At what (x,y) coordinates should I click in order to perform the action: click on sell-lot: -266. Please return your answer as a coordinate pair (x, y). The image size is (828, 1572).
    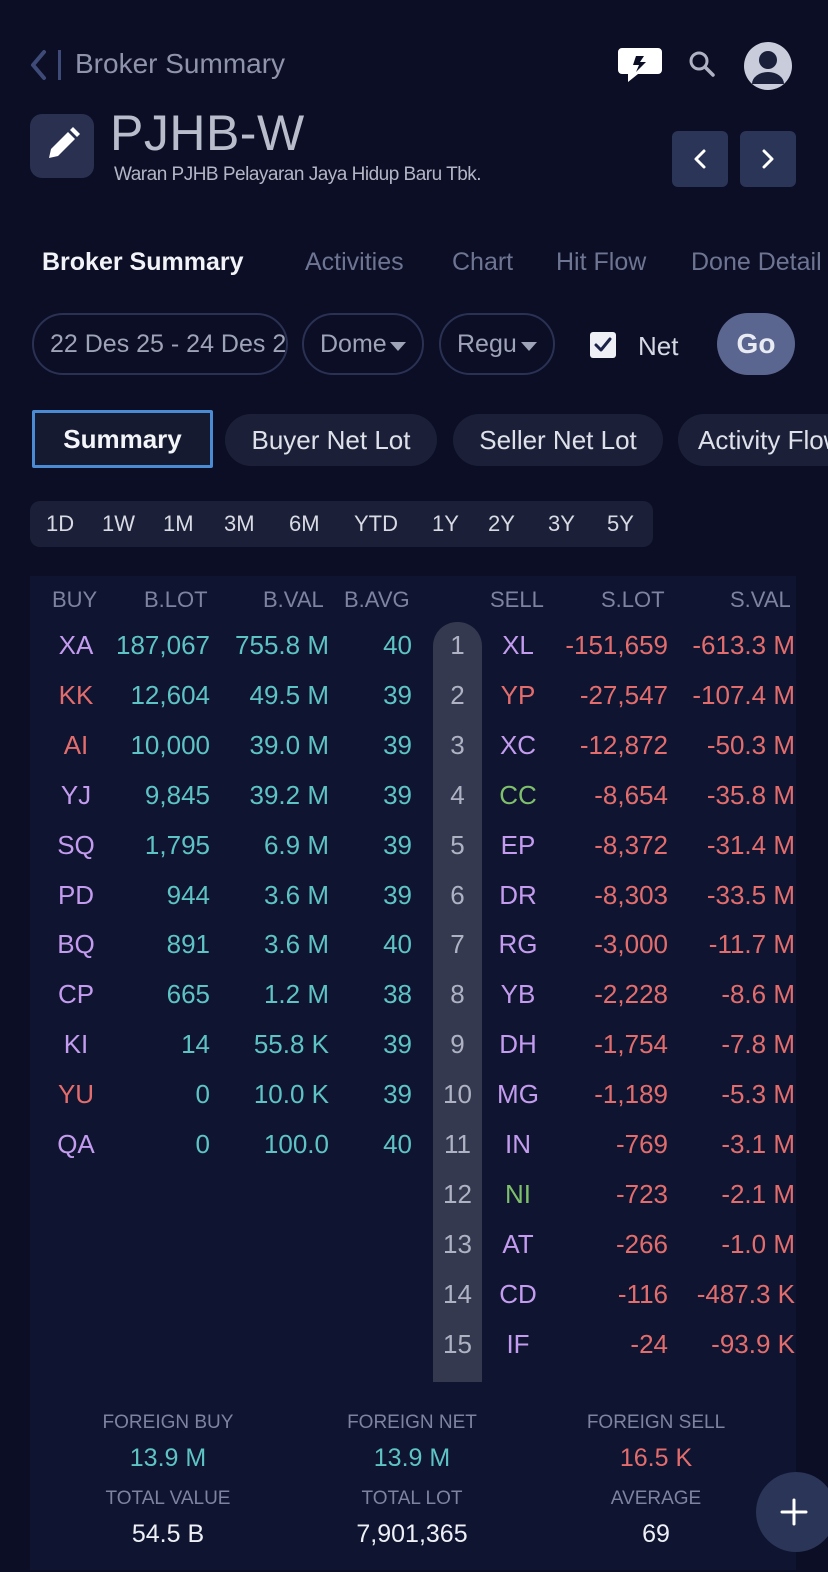
    Looking at the image, I should click on (641, 1243).